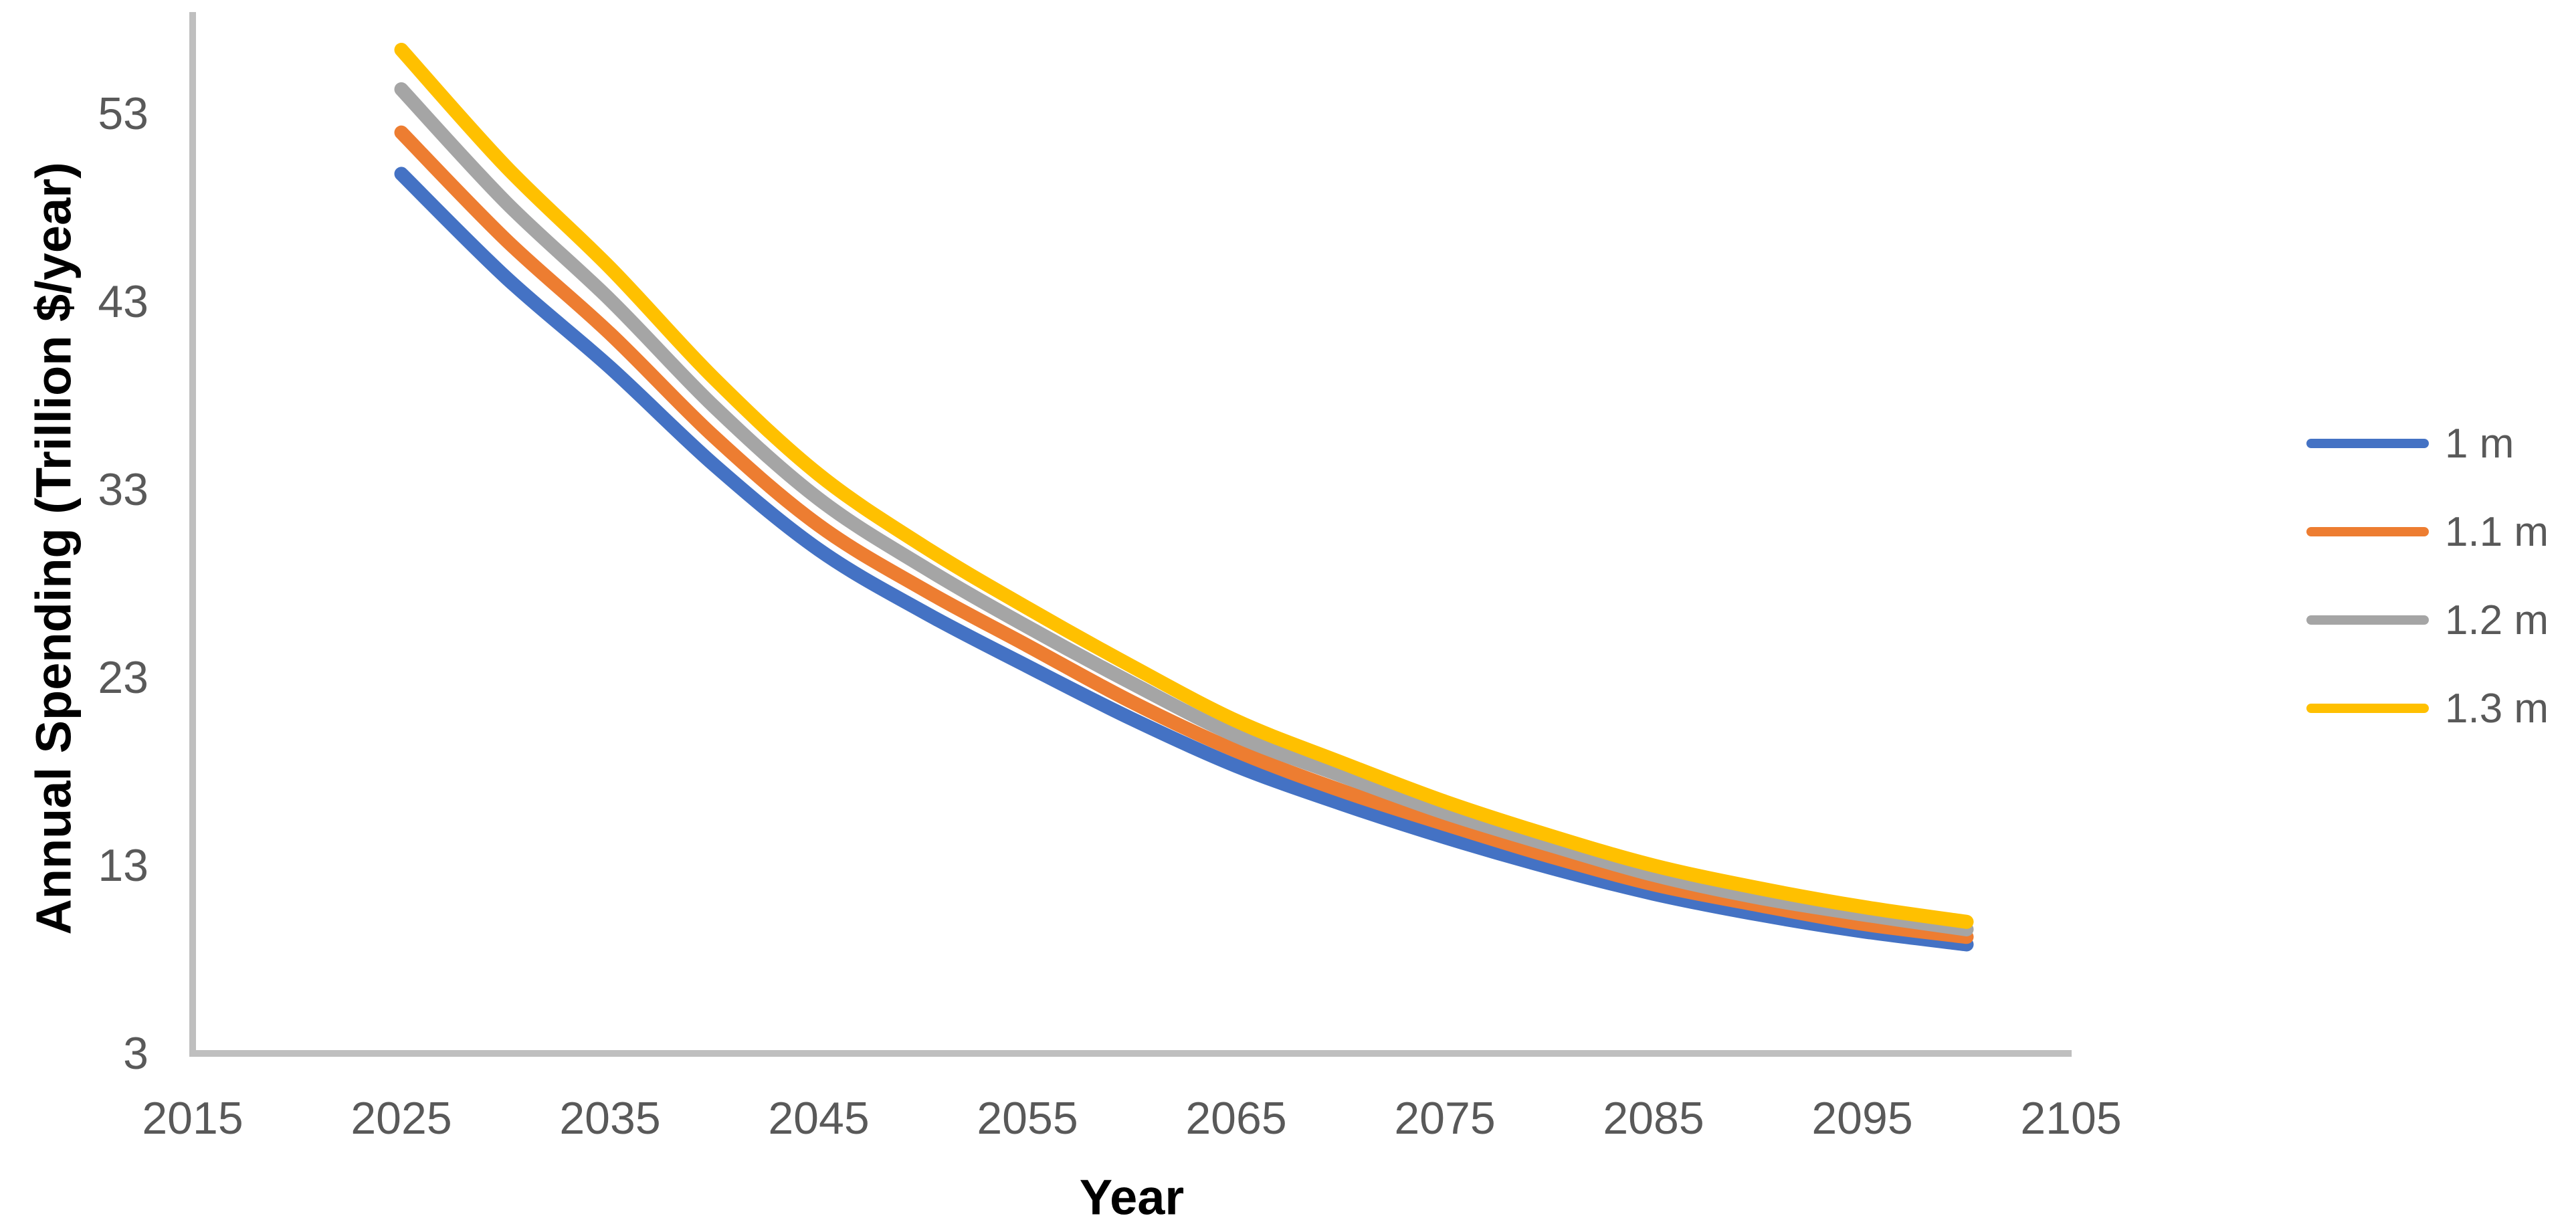  What do you see at coordinates (1862, 1118) in the screenshot?
I see `x-tick-label: 2095` at bounding box center [1862, 1118].